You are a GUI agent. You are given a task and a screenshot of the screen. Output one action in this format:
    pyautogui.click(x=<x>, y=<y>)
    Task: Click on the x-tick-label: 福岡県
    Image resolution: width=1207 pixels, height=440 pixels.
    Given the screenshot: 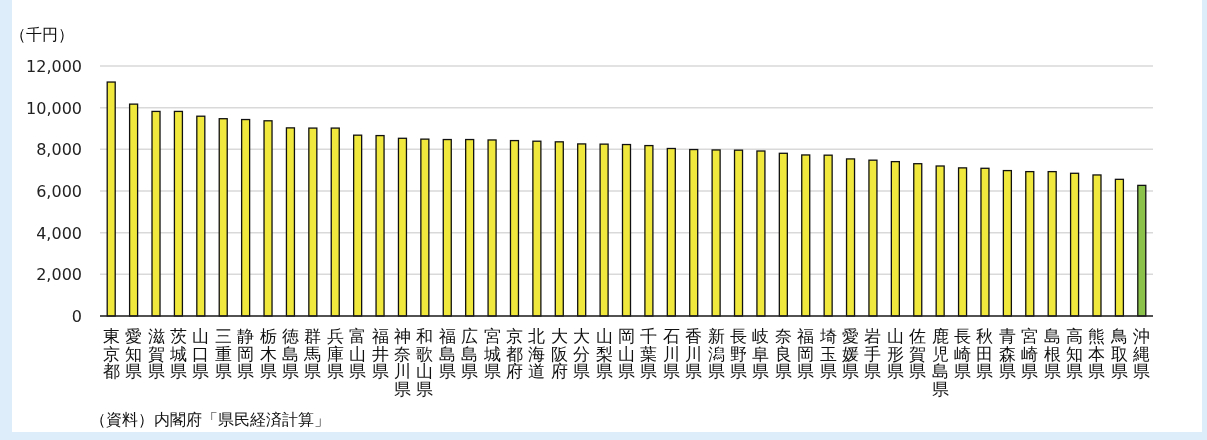 What is the action you would take?
    pyautogui.click(x=806, y=354)
    